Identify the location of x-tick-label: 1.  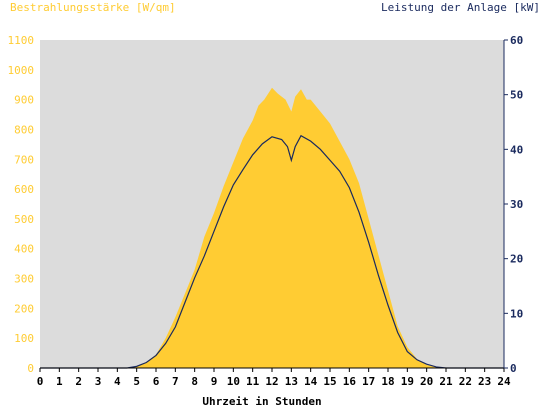
(59, 381).